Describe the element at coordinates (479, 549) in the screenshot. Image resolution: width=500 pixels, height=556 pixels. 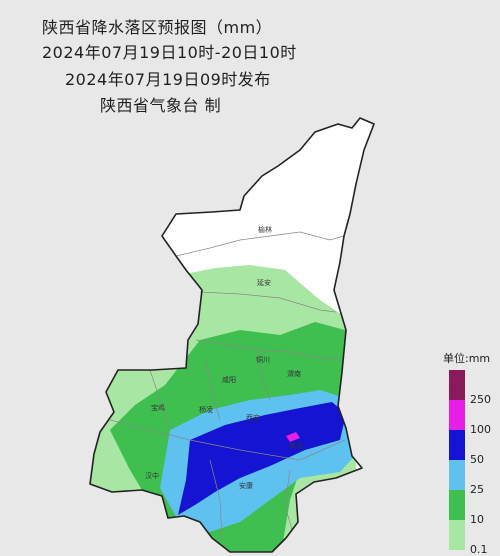
I see `legend-label-0-1: 0.1` at that location.